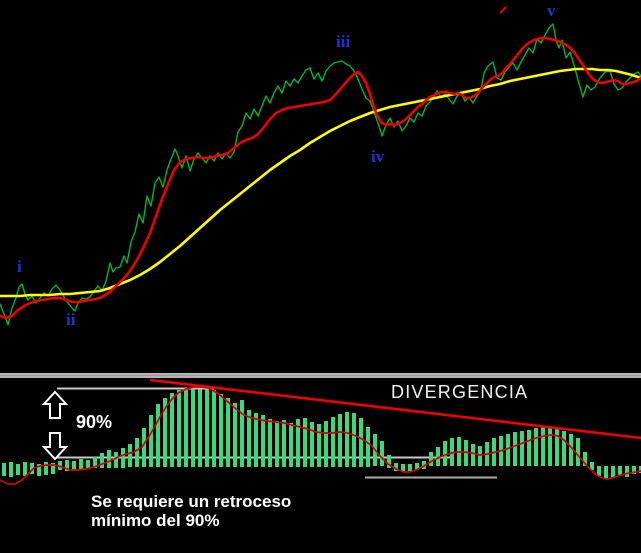 The image size is (641, 553). What do you see at coordinates (191, 501) in the screenshot?
I see `caption-line-1: Se requiere un retroceso` at bounding box center [191, 501].